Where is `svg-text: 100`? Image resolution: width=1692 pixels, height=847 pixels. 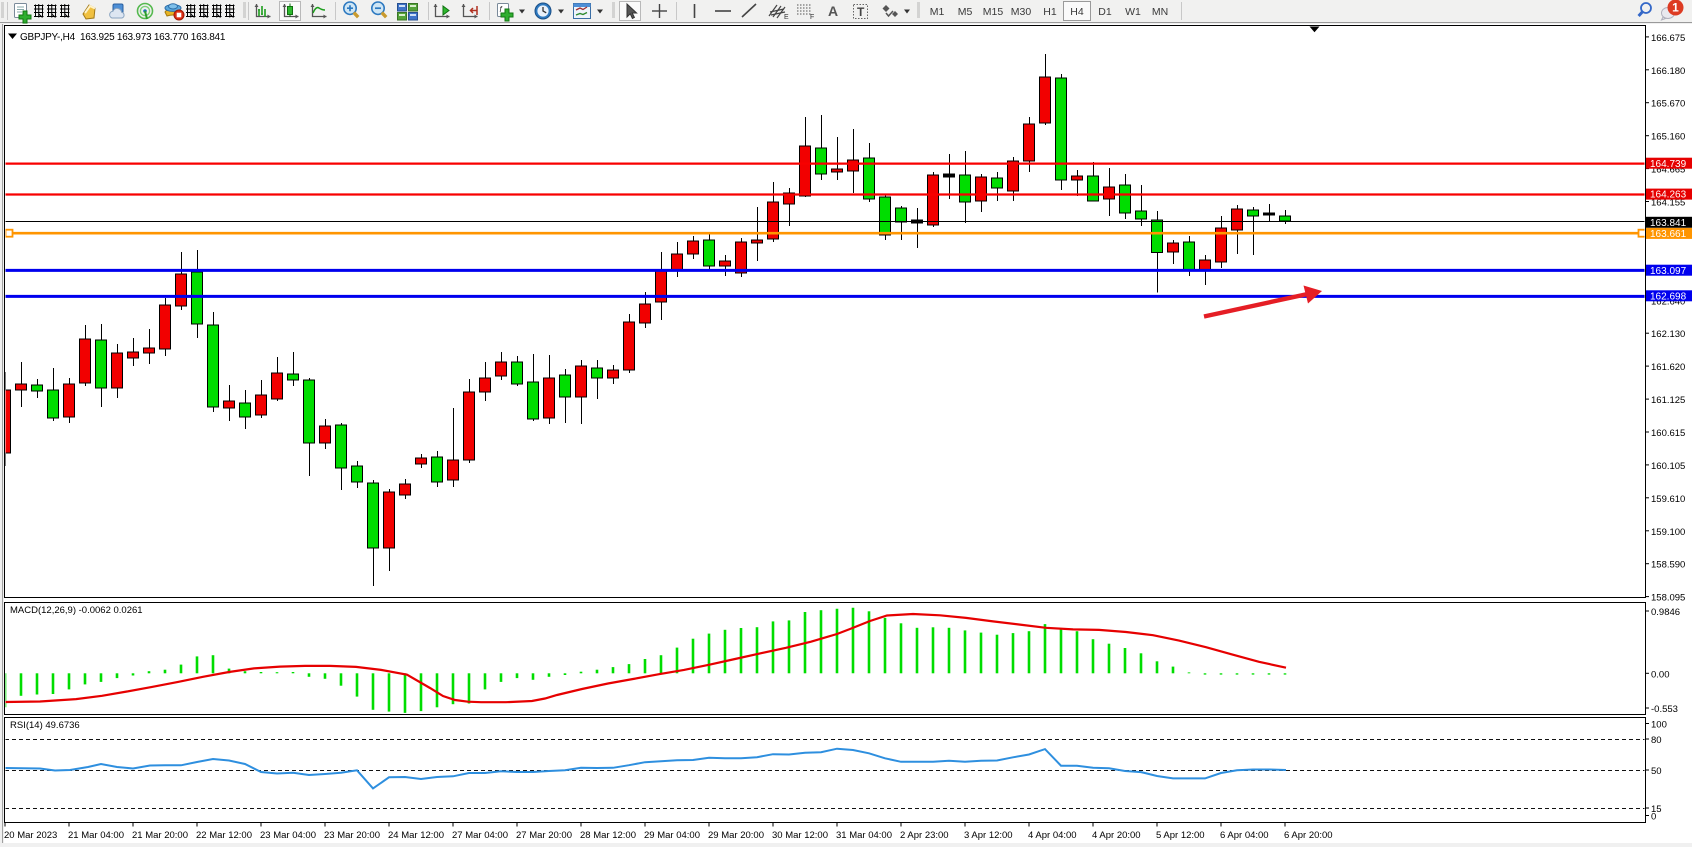 svg-text: 100 is located at coordinates (1659, 725).